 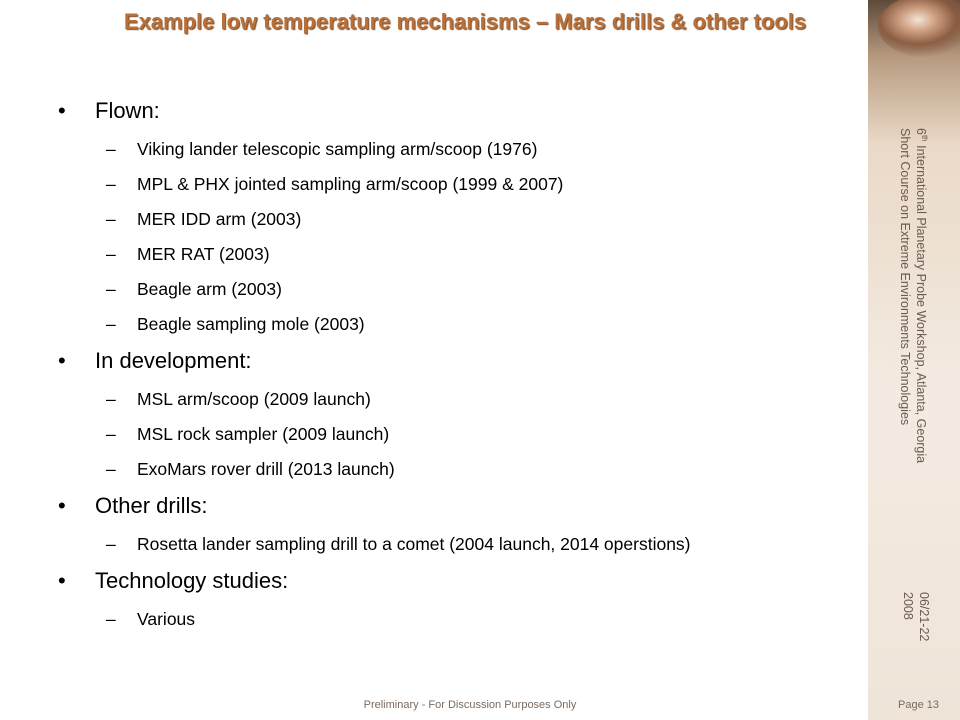 What do you see at coordinates (203, 254) in the screenshot?
I see `list-item-text: MER RAT (2003)` at bounding box center [203, 254].